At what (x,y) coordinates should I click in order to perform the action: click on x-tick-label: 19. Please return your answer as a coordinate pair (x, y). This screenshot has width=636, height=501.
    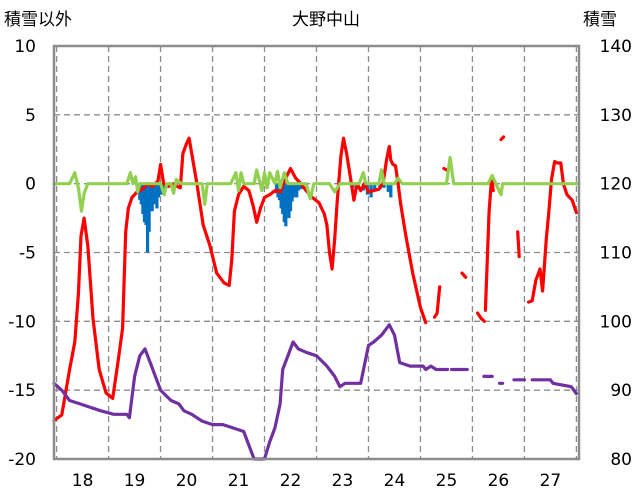
    Looking at the image, I should click on (135, 481).